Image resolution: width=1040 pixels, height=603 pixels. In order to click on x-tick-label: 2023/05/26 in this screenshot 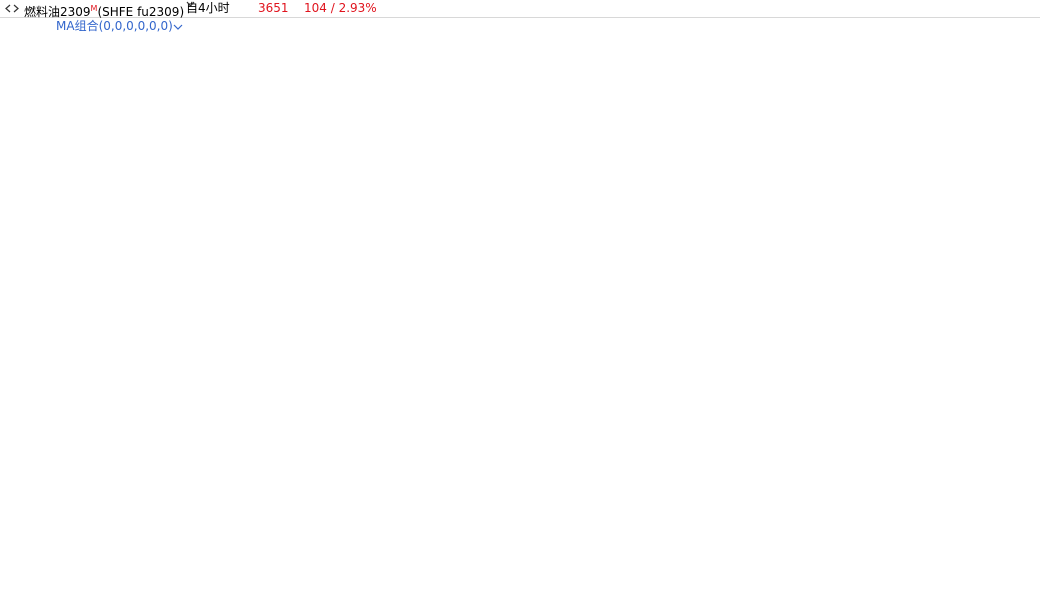, I will do `click(286, 593)`.